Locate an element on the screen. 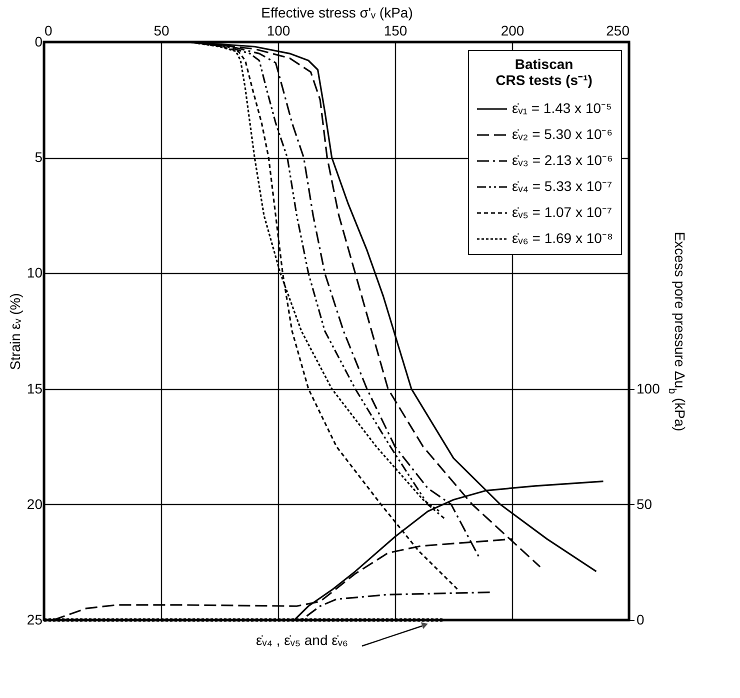 The height and width of the screenshot is (698, 740). legend-label: ε̇ᵥ₆ = 1.69 x 10⁻⁸ is located at coordinates (562, 238).